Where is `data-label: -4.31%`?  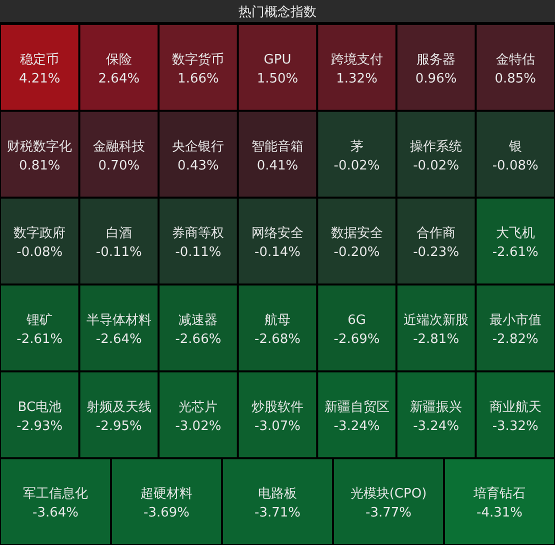
data-label: -4.31% is located at coordinates (499, 513).